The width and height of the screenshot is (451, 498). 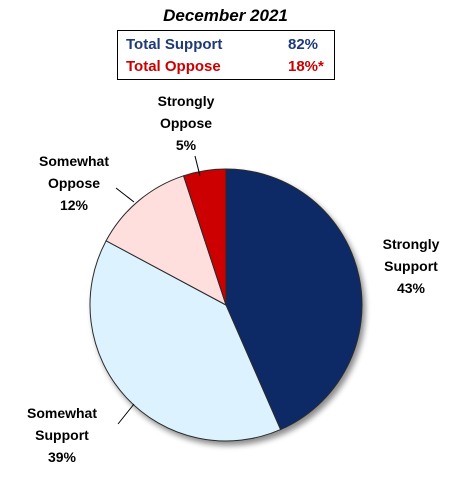 I want to click on slice-label-somewhat-support: Support, so click(x=62, y=435).